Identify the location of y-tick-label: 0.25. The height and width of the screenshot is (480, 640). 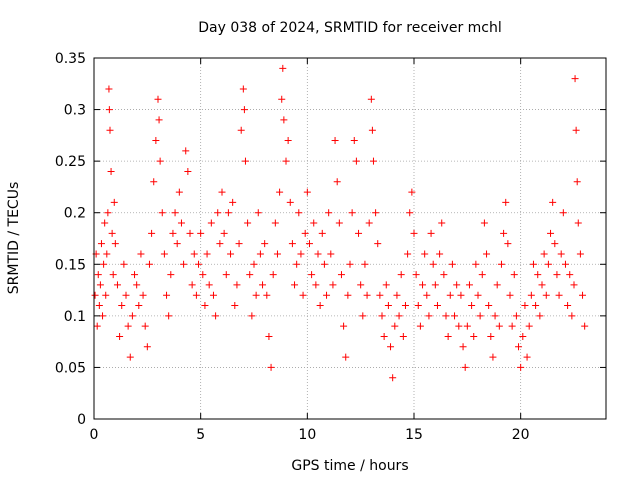
(70, 162).